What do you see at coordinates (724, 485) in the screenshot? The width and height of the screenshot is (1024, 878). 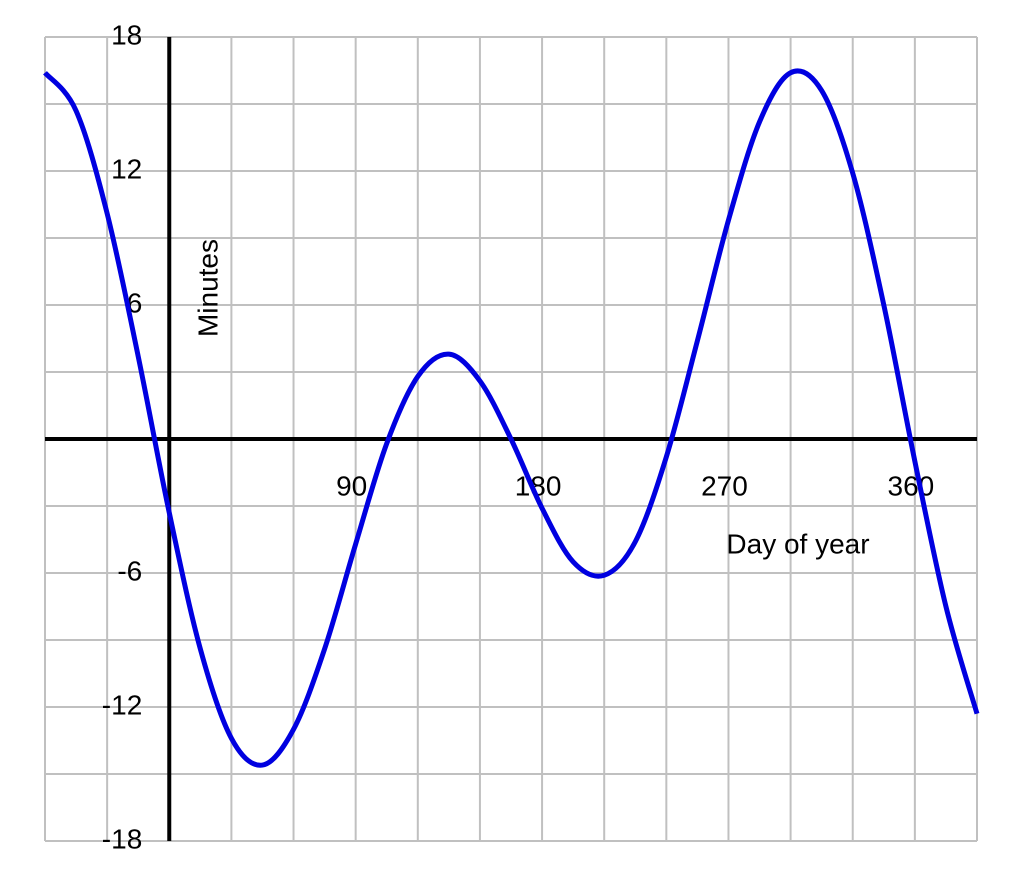 I see `x-tick-label: 270` at bounding box center [724, 485].